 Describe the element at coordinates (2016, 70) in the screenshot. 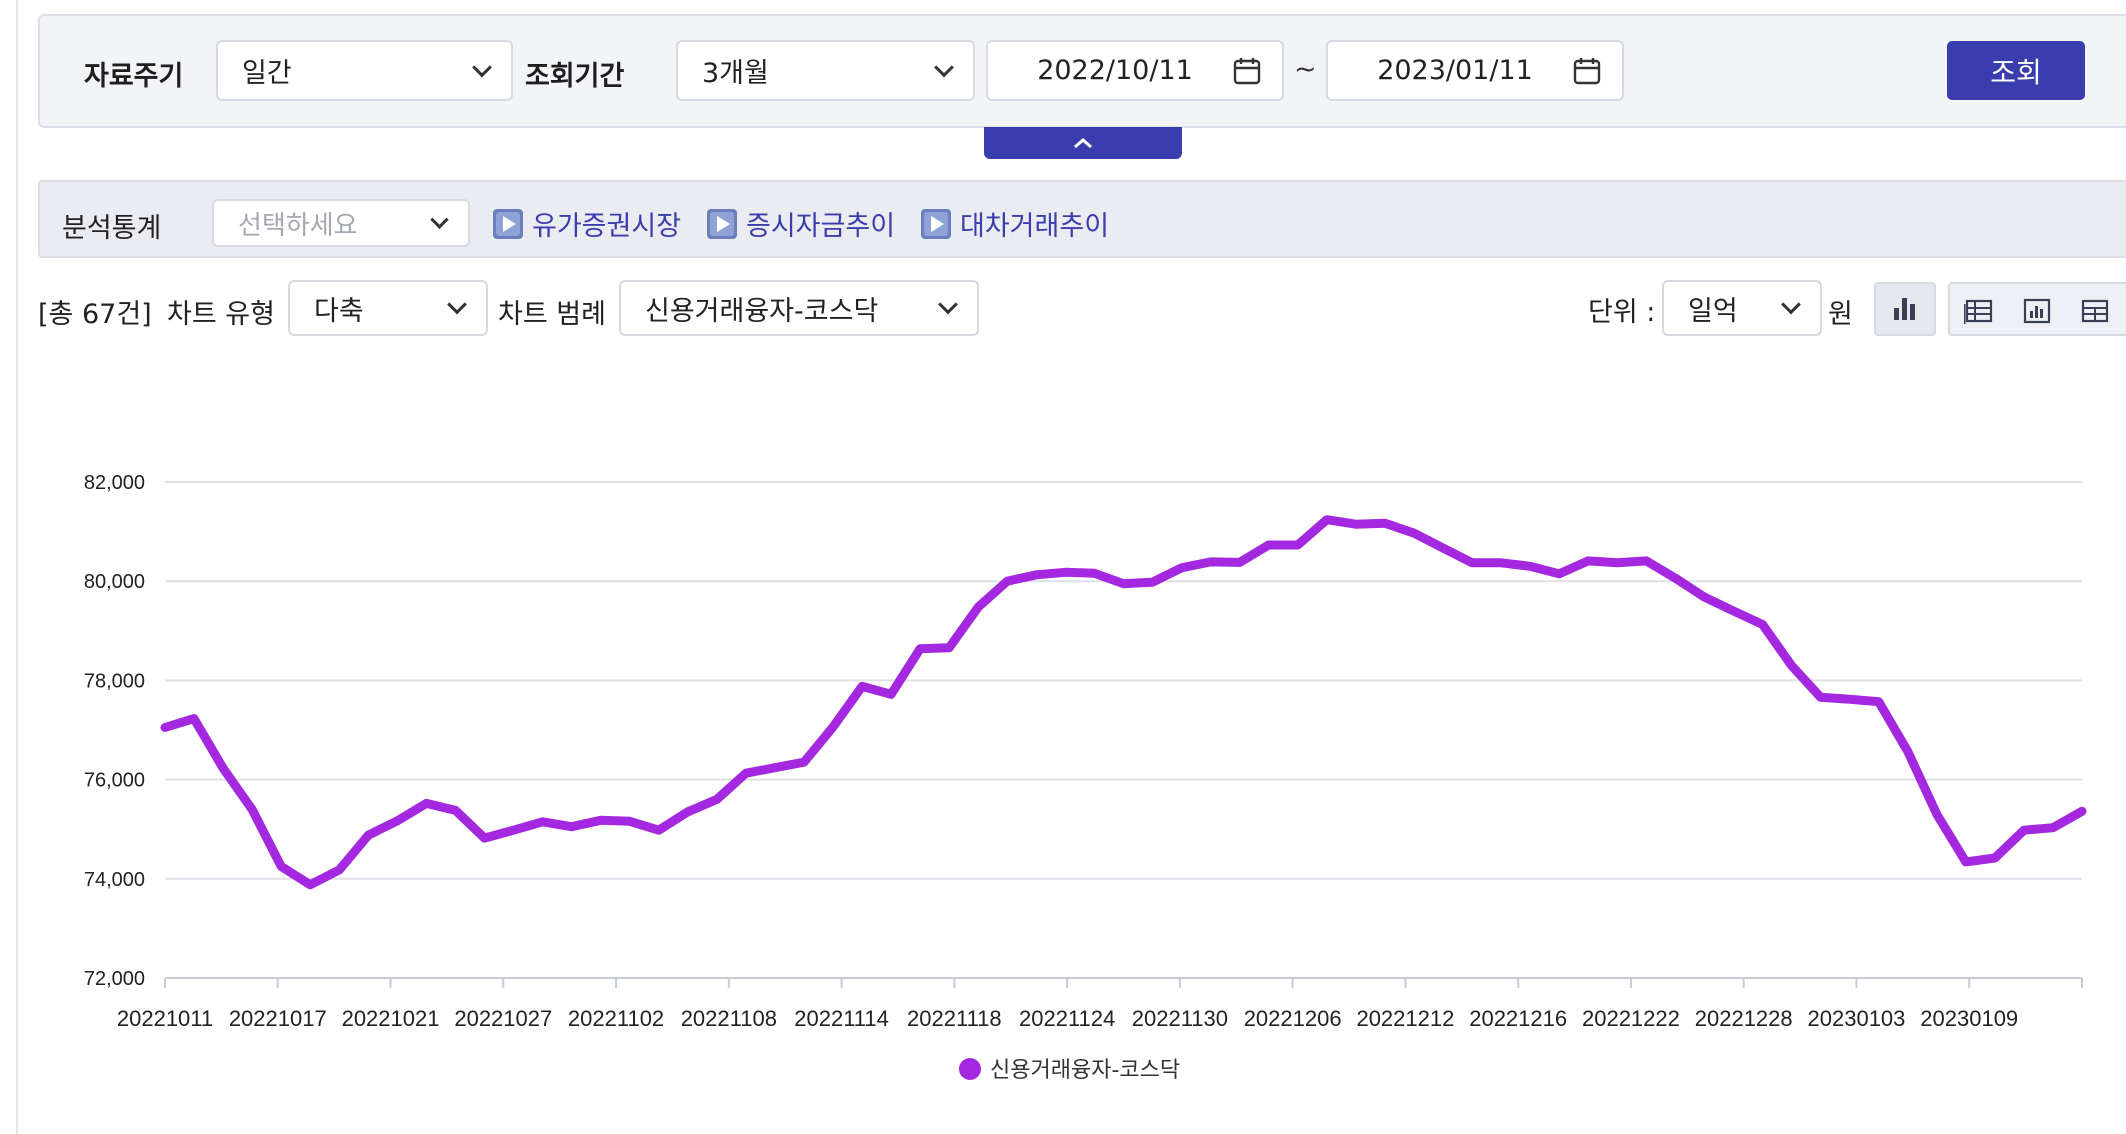

I see `search-button: 조회` at that location.